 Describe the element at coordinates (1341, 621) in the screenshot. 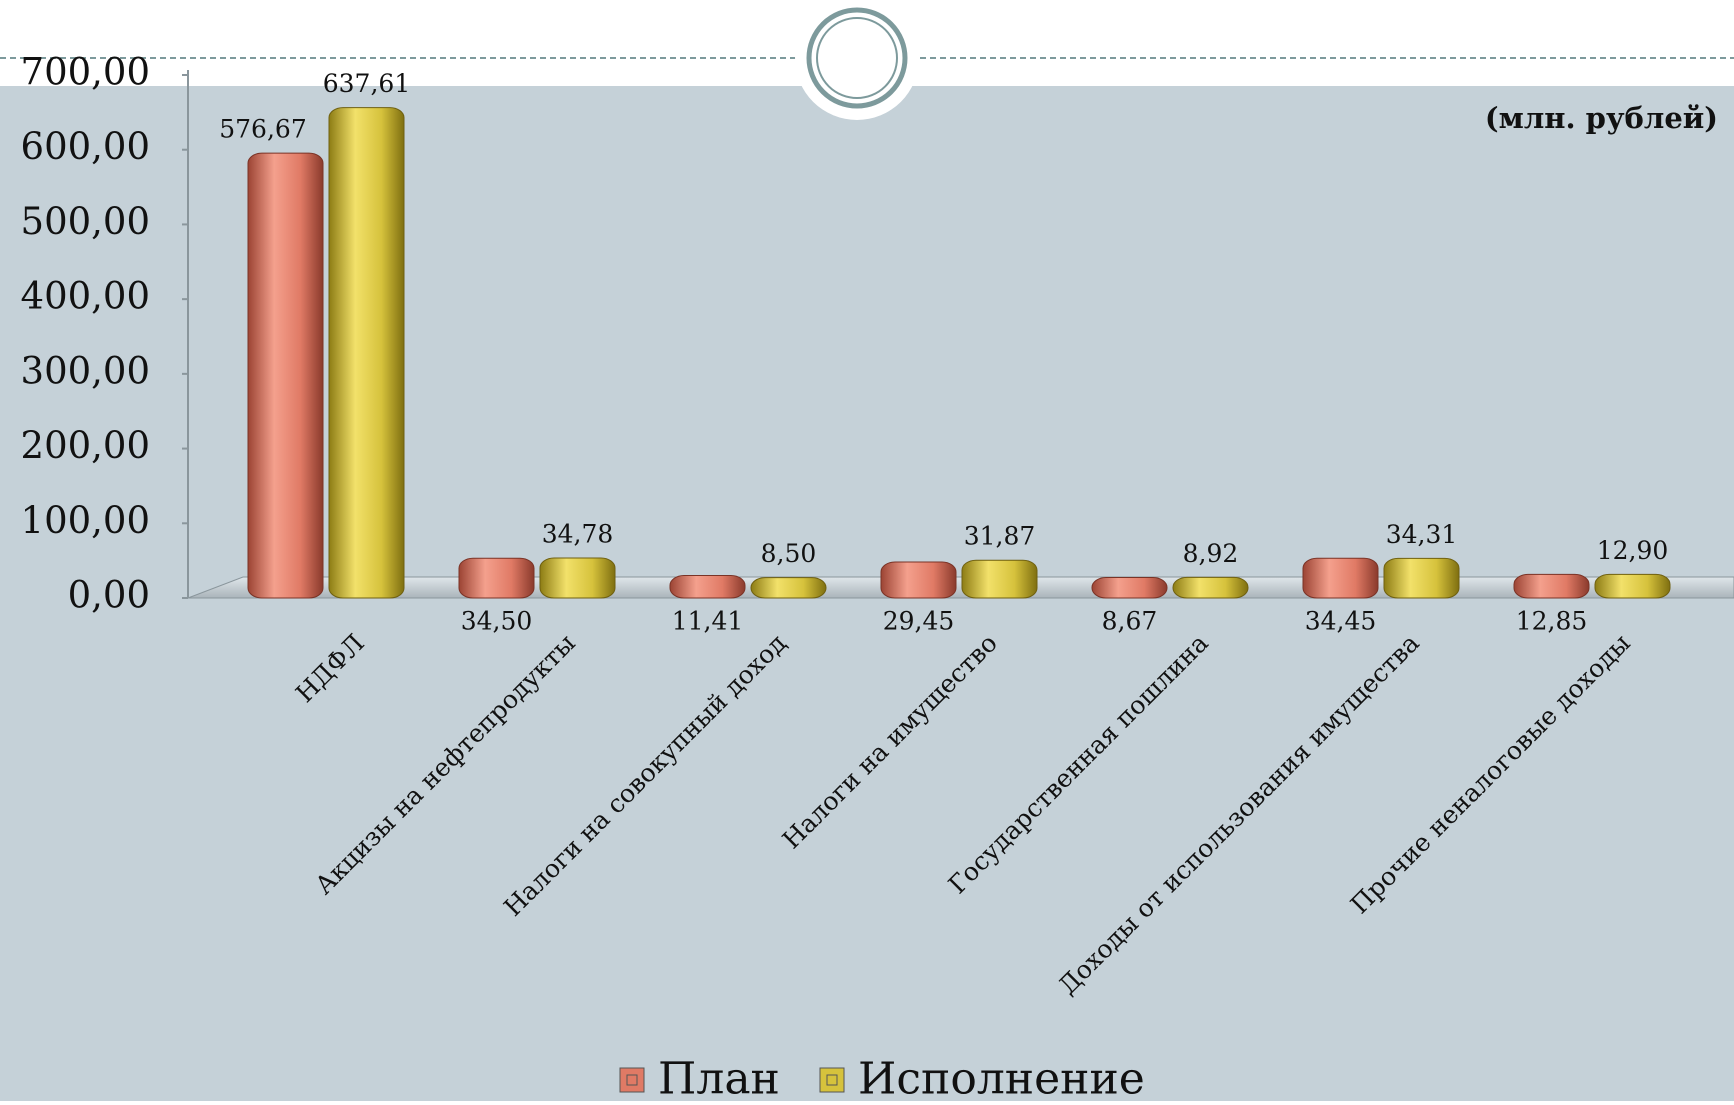

I see `value-label: 34,45` at that location.